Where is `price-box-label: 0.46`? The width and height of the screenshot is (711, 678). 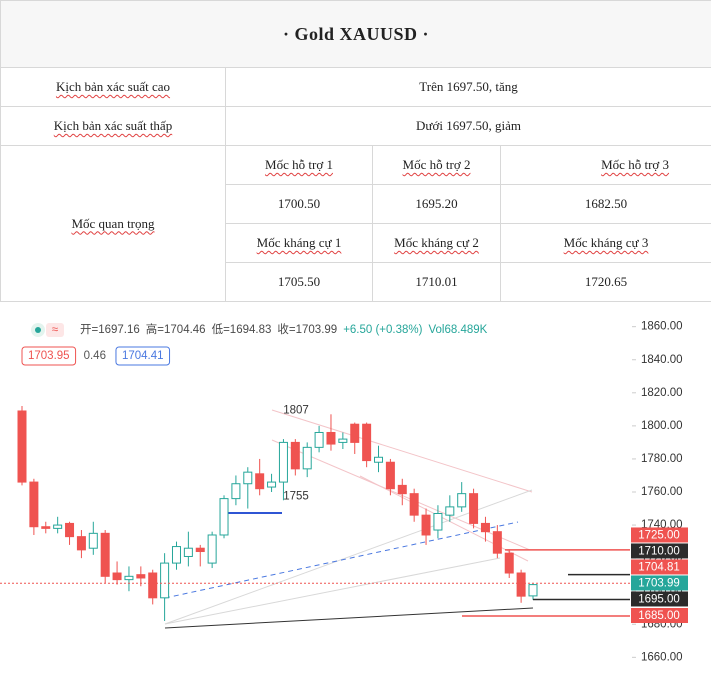 price-box-label: 0.46 is located at coordinates (95, 356).